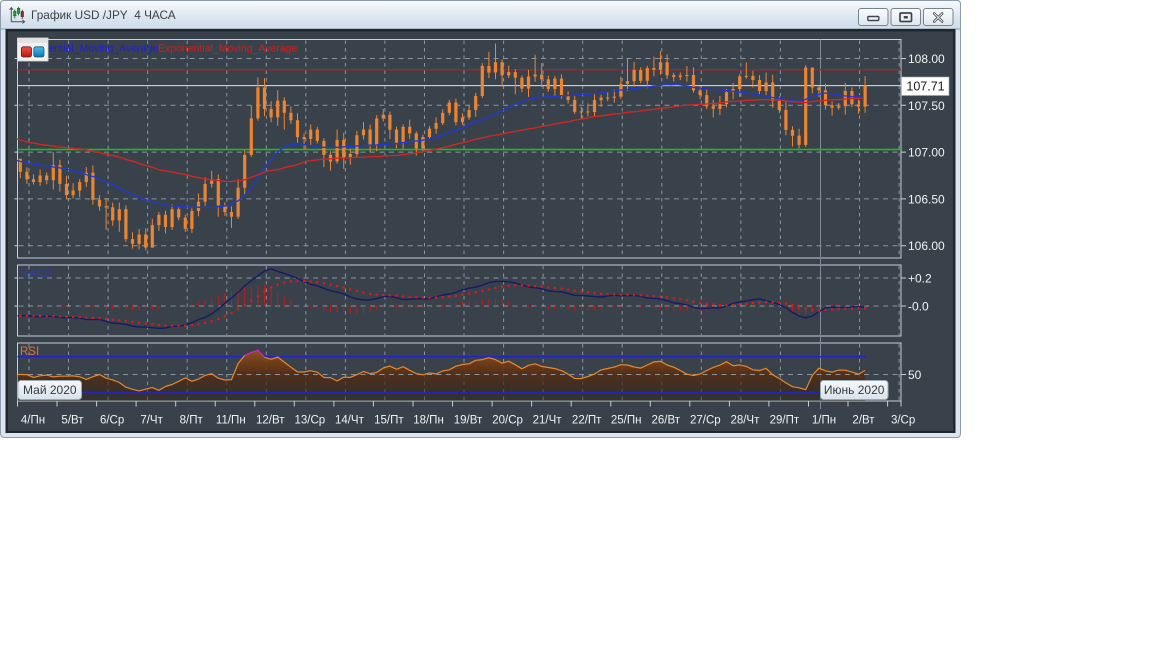 The image size is (1152, 648). What do you see at coordinates (903, 421) in the screenshot?
I see `svg-text: 3/Ср` at bounding box center [903, 421].